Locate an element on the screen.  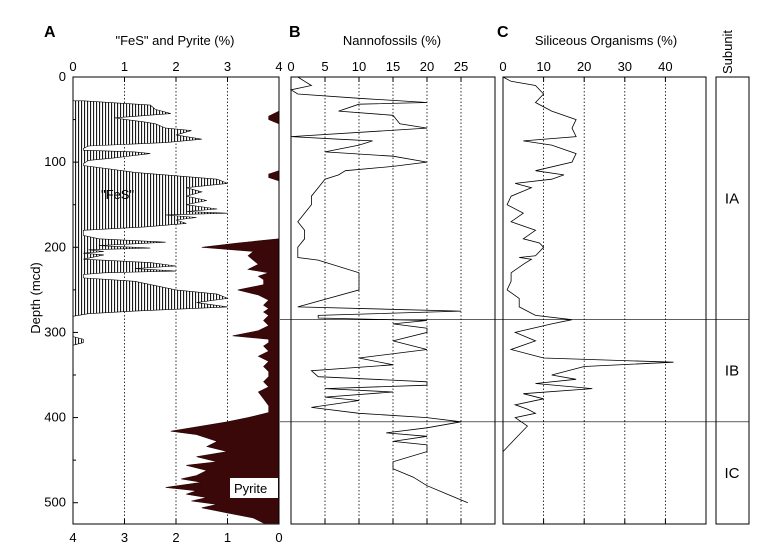
subunit-frame is located at coordinates (732, 300).